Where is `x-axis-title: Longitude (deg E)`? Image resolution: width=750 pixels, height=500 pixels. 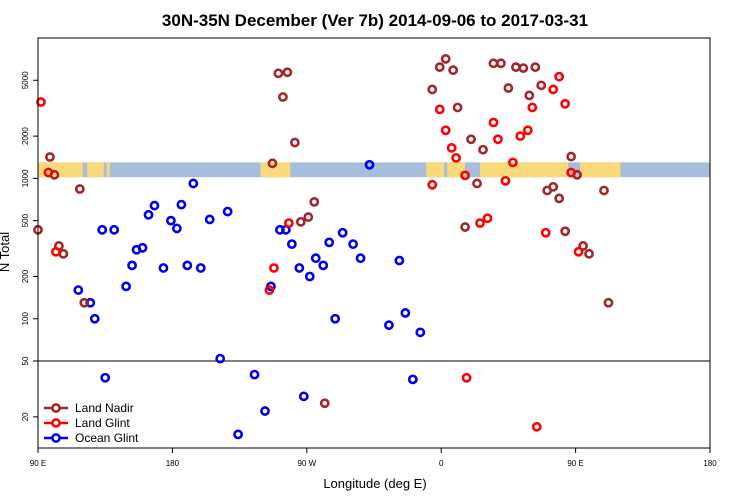 x-axis-title: Longitude (deg E) is located at coordinates (374, 483).